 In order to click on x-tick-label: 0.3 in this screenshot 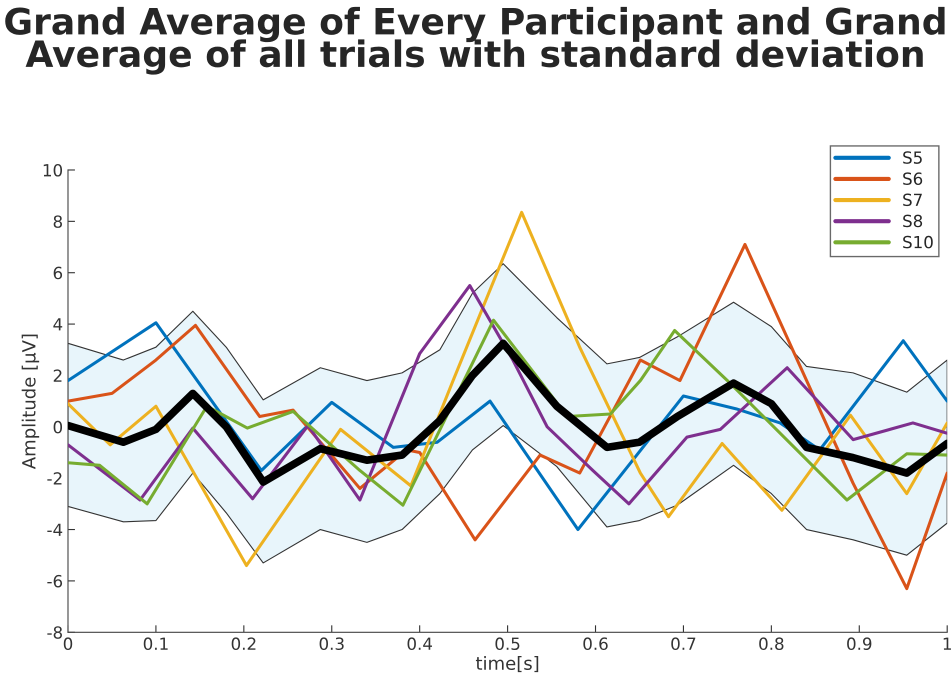, I will do `click(332, 643)`.